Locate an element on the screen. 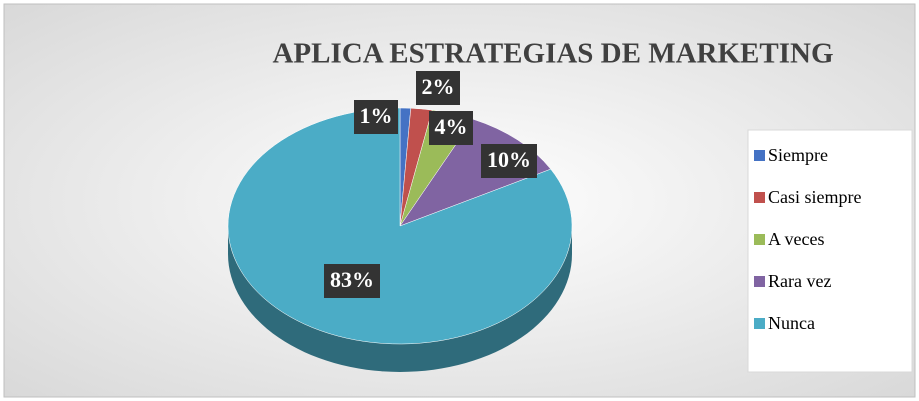 Image resolution: width=919 pixels, height=401 pixels. data-label: 1% is located at coordinates (376, 115).